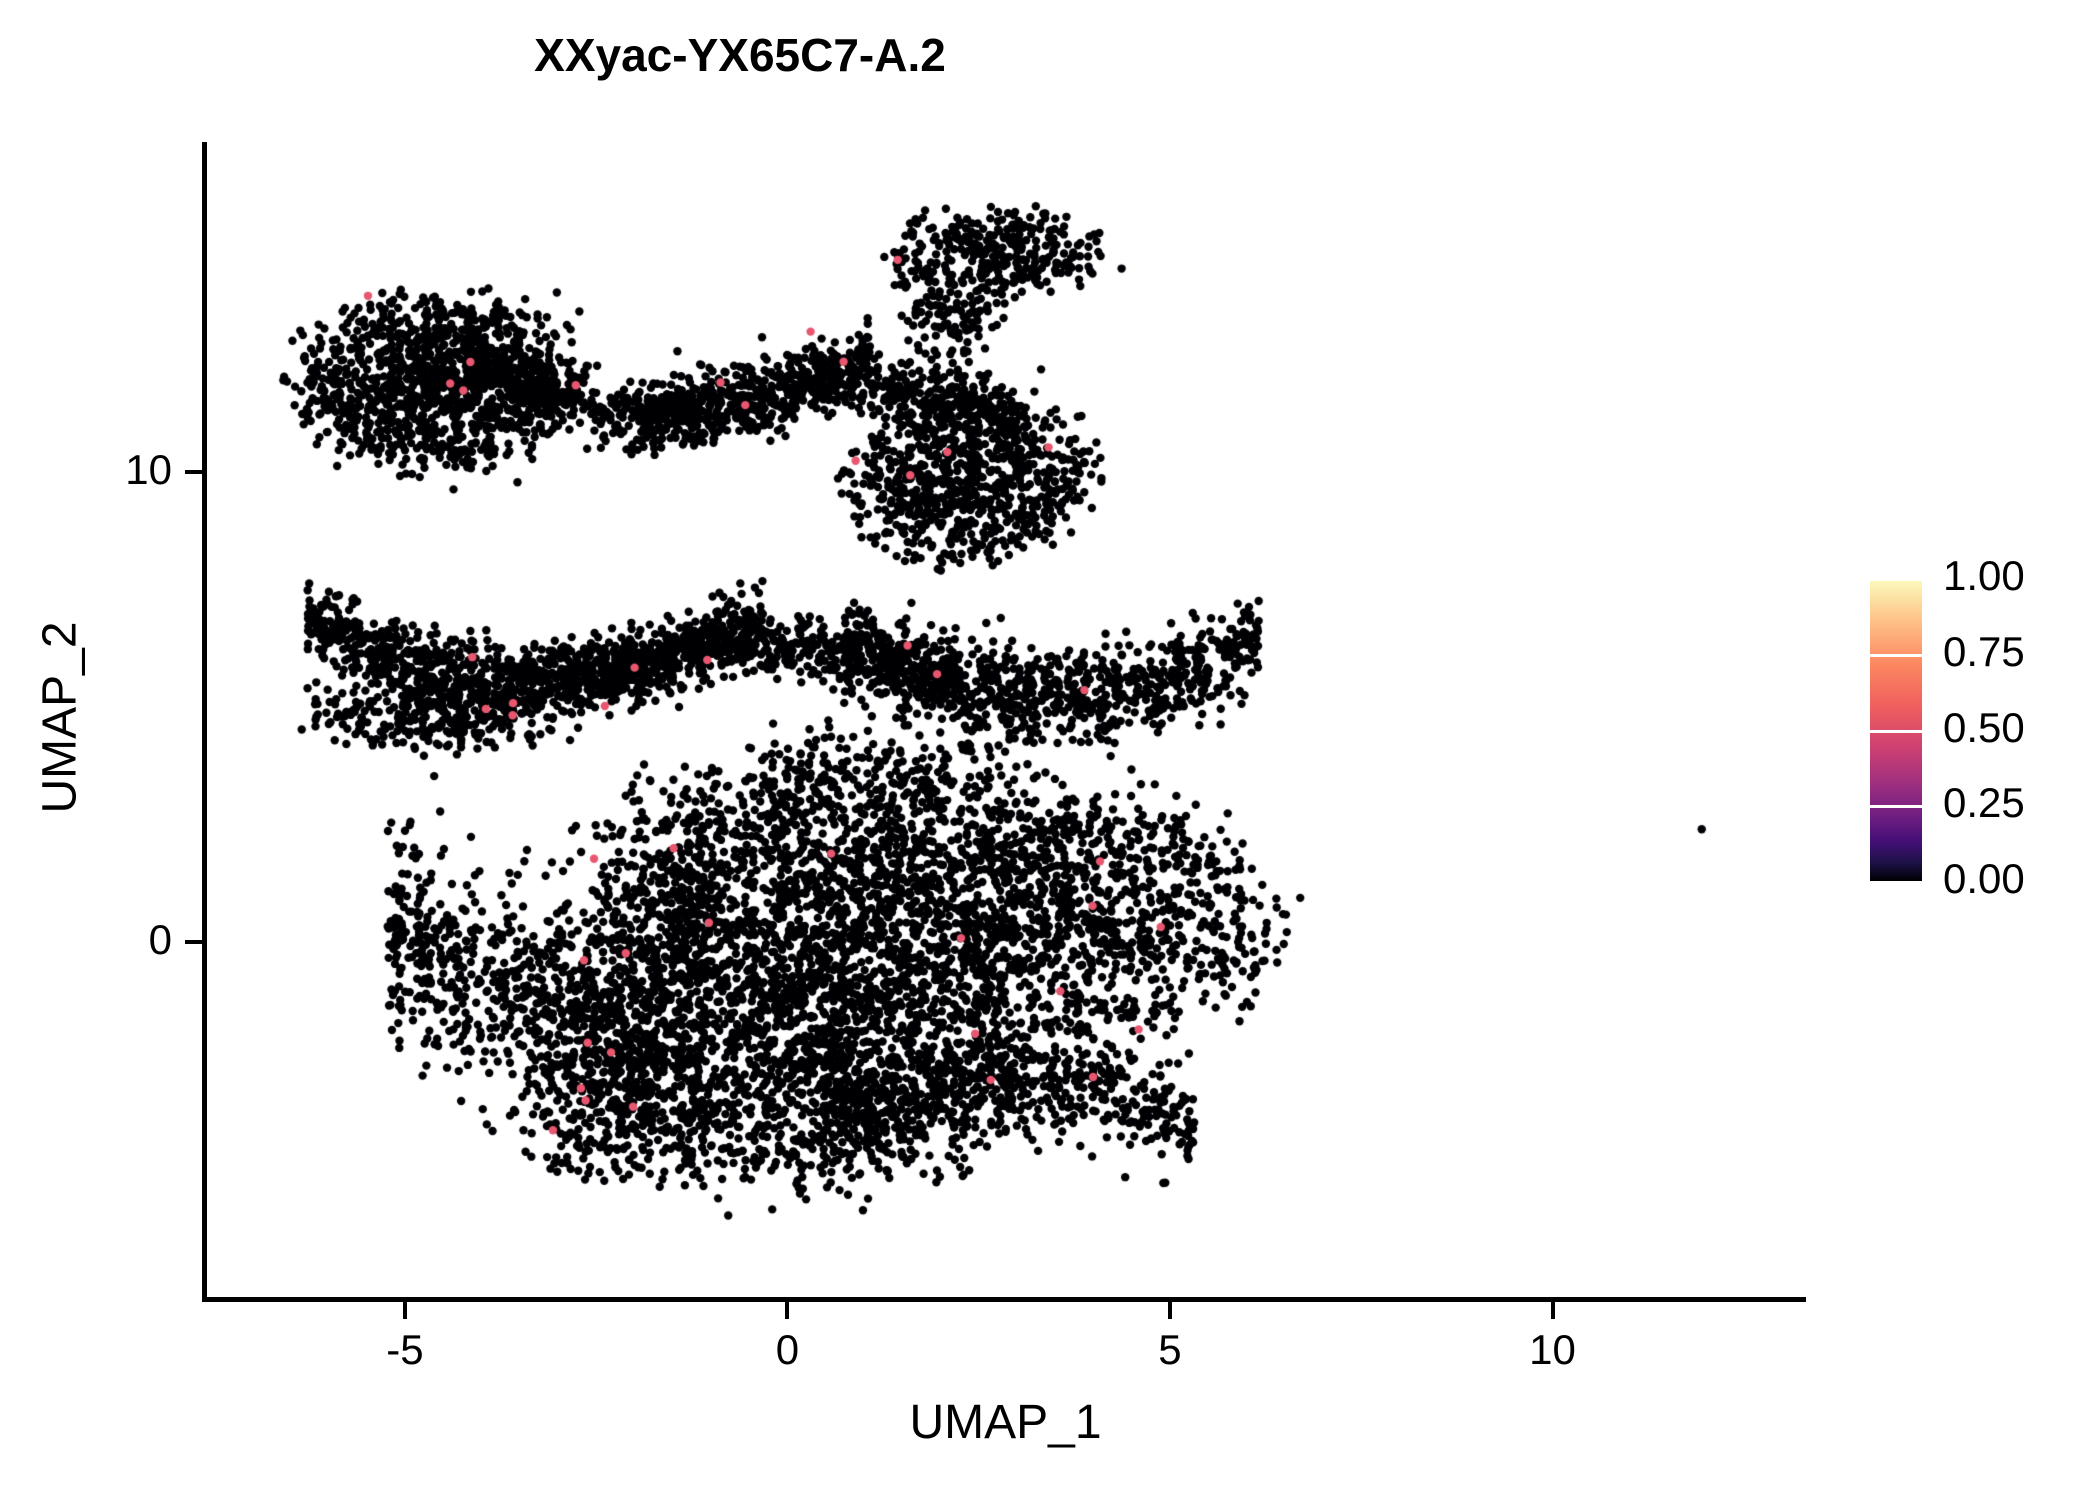 The height and width of the screenshot is (1500, 2100). What do you see at coordinates (1984, 651) in the screenshot?
I see `colorbar-tick-label: 0.75` at bounding box center [1984, 651].